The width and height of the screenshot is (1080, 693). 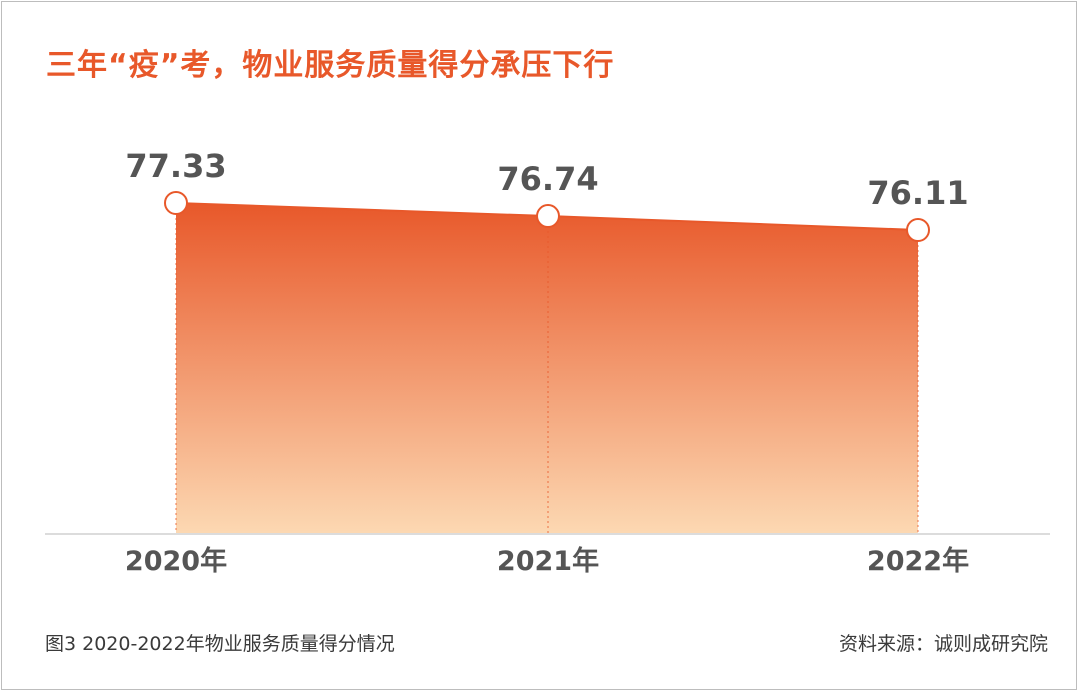 I want to click on data-label-2: 76.11, so click(x=917, y=193).